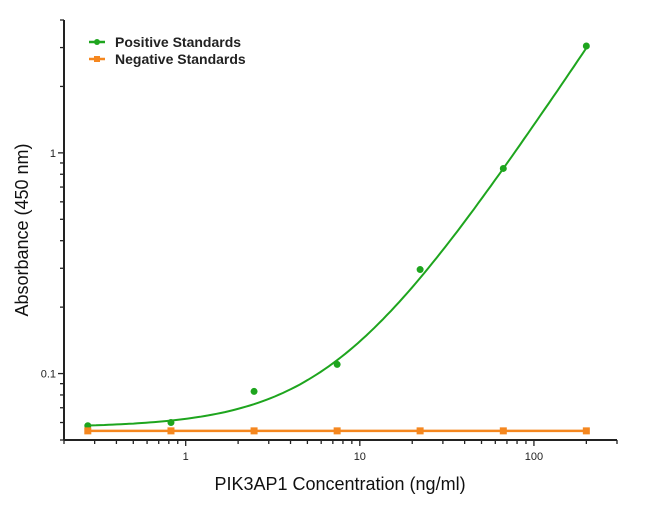 This screenshot has width=650, height=505. Describe the element at coordinates (178, 42) in the screenshot. I see `legend-label-positive-standards: Positive Standards` at that location.